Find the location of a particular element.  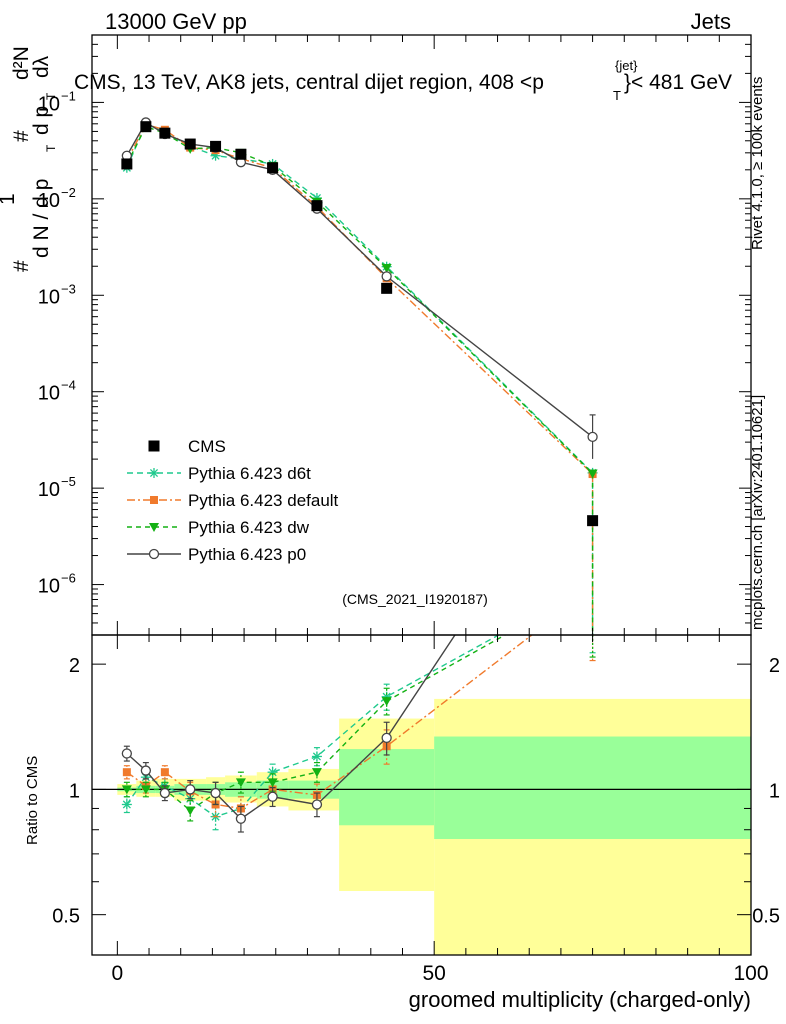

main-ytick-exponent: −1 is located at coordinates (68, 95).